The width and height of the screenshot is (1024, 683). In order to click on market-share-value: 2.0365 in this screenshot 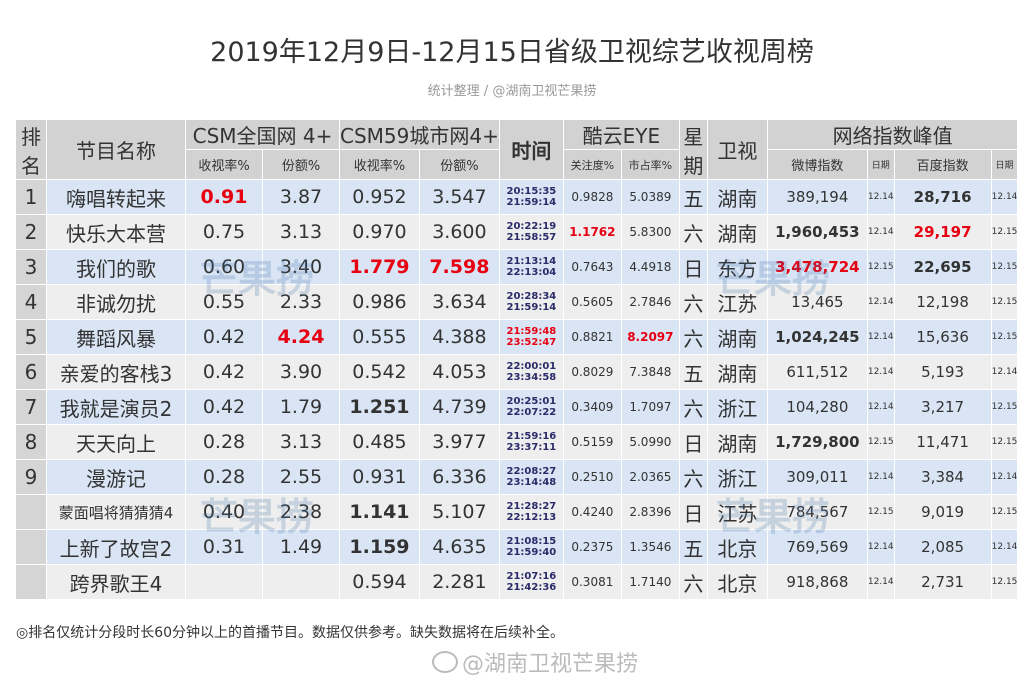, I will do `click(650, 477)`.